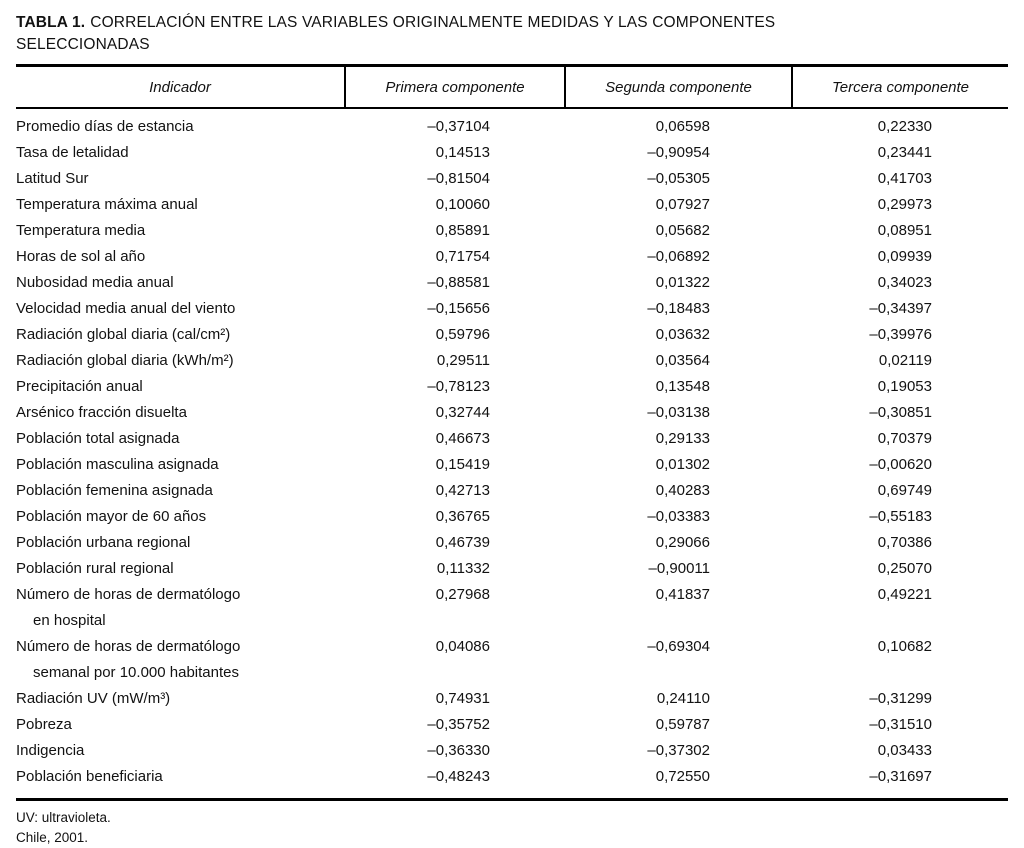 This screenshot has height=848, width=1024. I want to click on value-cell: –0,31510, so click(900, 724).